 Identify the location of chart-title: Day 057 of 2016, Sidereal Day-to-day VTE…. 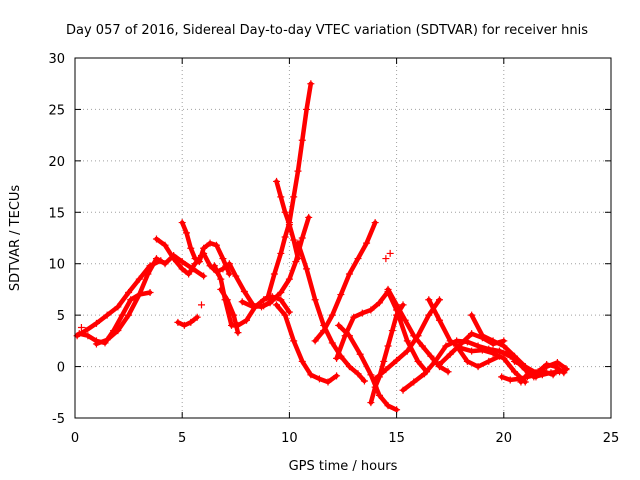
(327, 30).